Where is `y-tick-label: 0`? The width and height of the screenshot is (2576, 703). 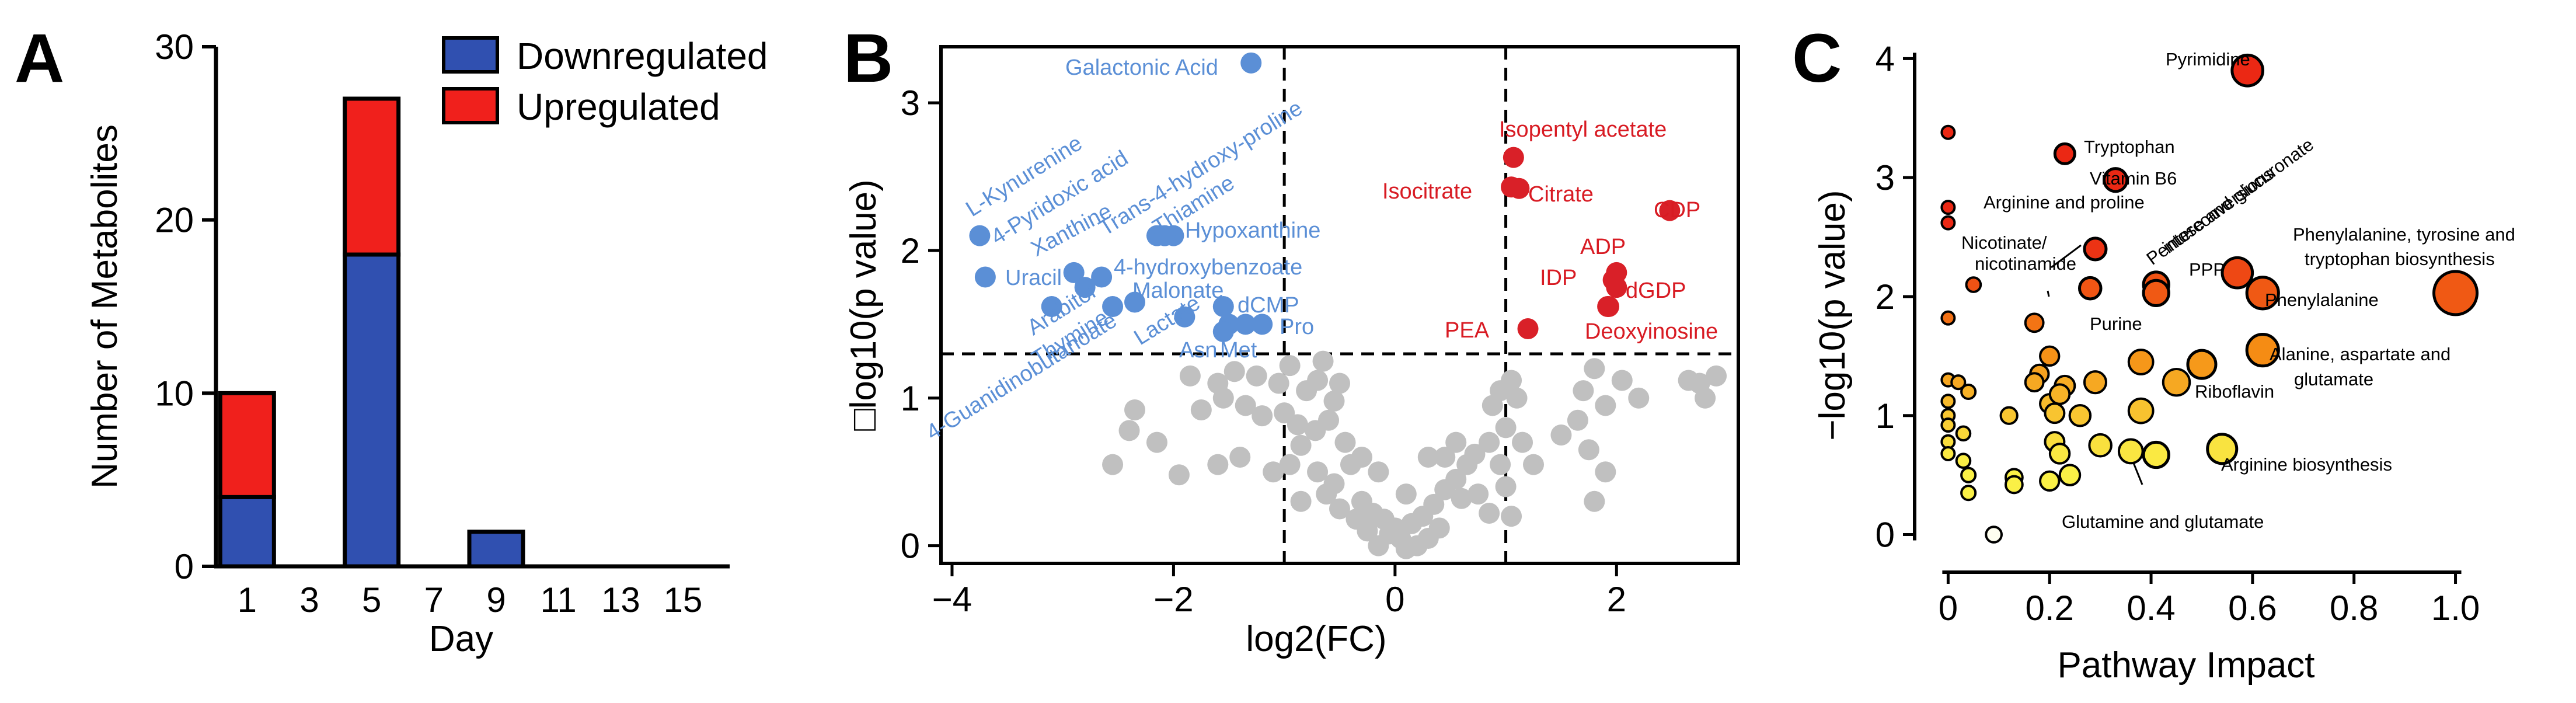 y-tick-label: 0 is located at coordinates (911, 546).